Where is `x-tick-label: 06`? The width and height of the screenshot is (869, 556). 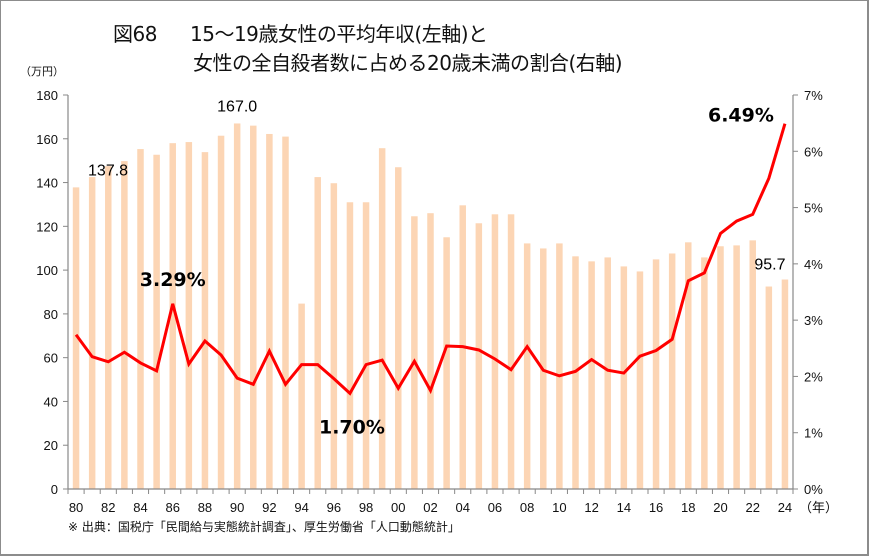
x-tick-label: 06 is located at coordinates (495, 507).